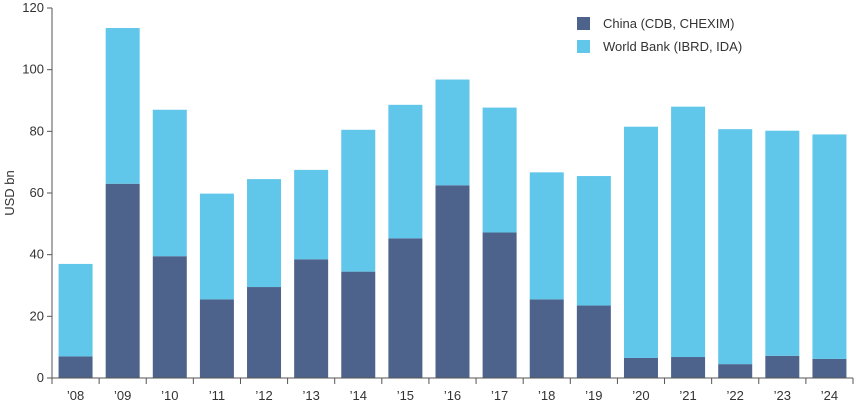  What do you see at coordinates (593, 395) in the screenshot?
I see `x-tick-label: ’19` at bounding box center [593, 395].